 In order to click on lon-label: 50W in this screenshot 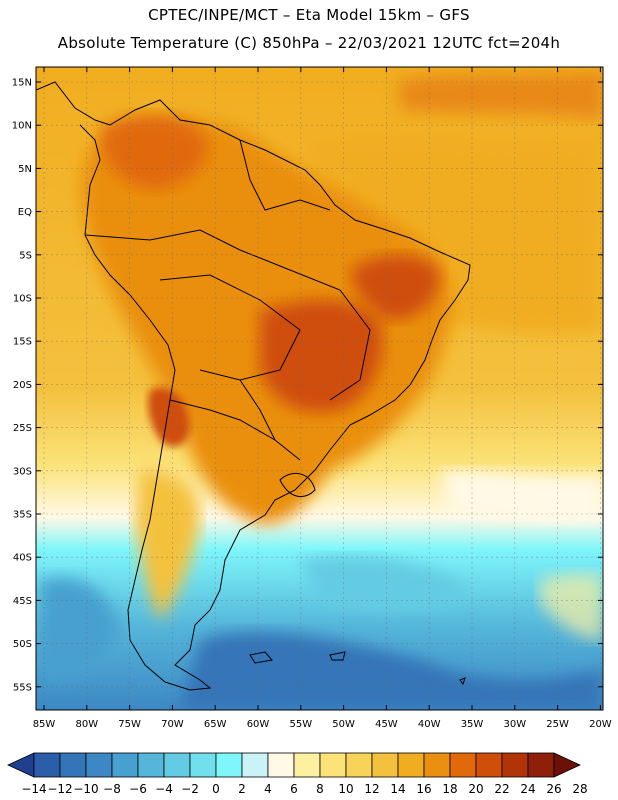, I will do `click(343, 724)`.